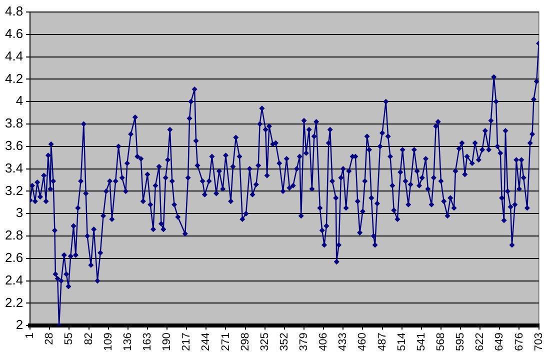  I want to click on y-tick-label: 2.8, so click(14, 235).